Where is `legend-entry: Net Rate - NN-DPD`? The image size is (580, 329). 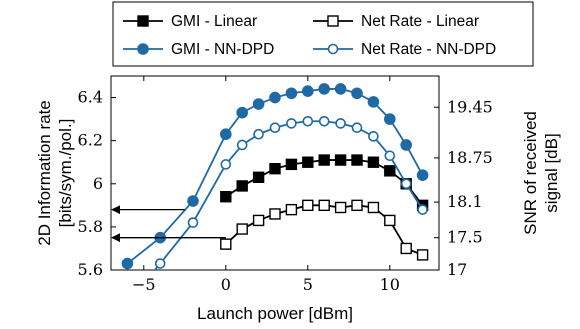 legend-entry: Net Rate - NN-DPD is located at coordinates (404, 49).